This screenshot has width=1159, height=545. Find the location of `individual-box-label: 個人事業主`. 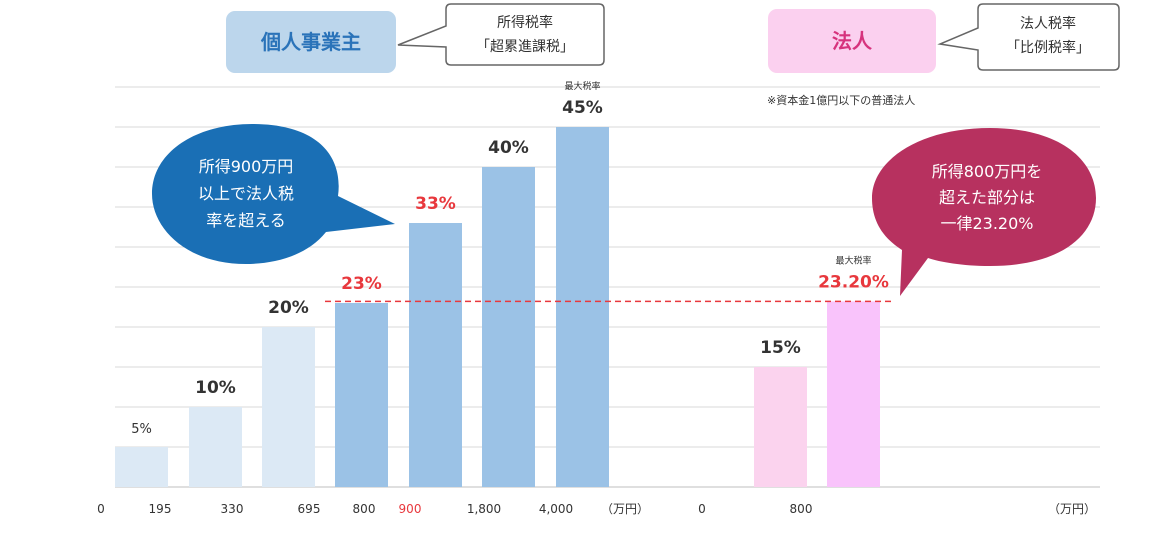

individual-box-label: 個人事業主 is located at coordinates (310, 42).